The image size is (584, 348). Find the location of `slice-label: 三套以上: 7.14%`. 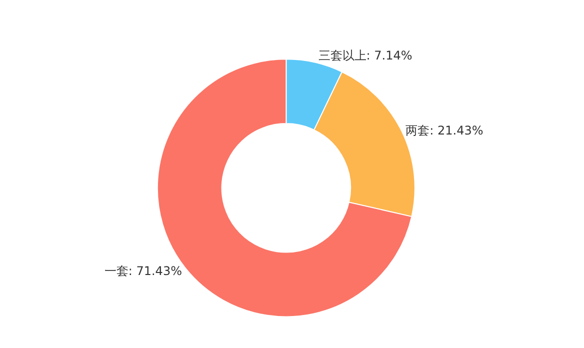

slice-label: 三套以上: 7.14% is located at coordinates (365, 55).